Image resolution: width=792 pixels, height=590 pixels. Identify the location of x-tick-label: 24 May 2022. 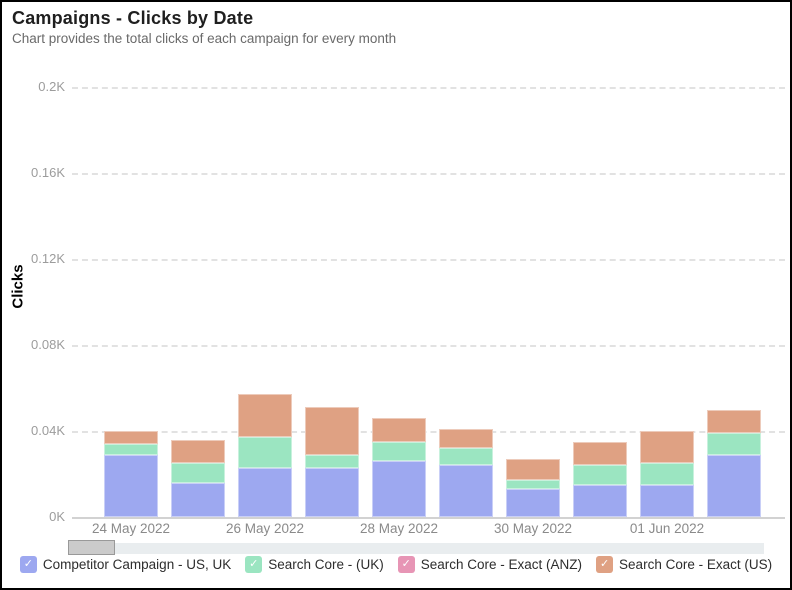
(131, 528).